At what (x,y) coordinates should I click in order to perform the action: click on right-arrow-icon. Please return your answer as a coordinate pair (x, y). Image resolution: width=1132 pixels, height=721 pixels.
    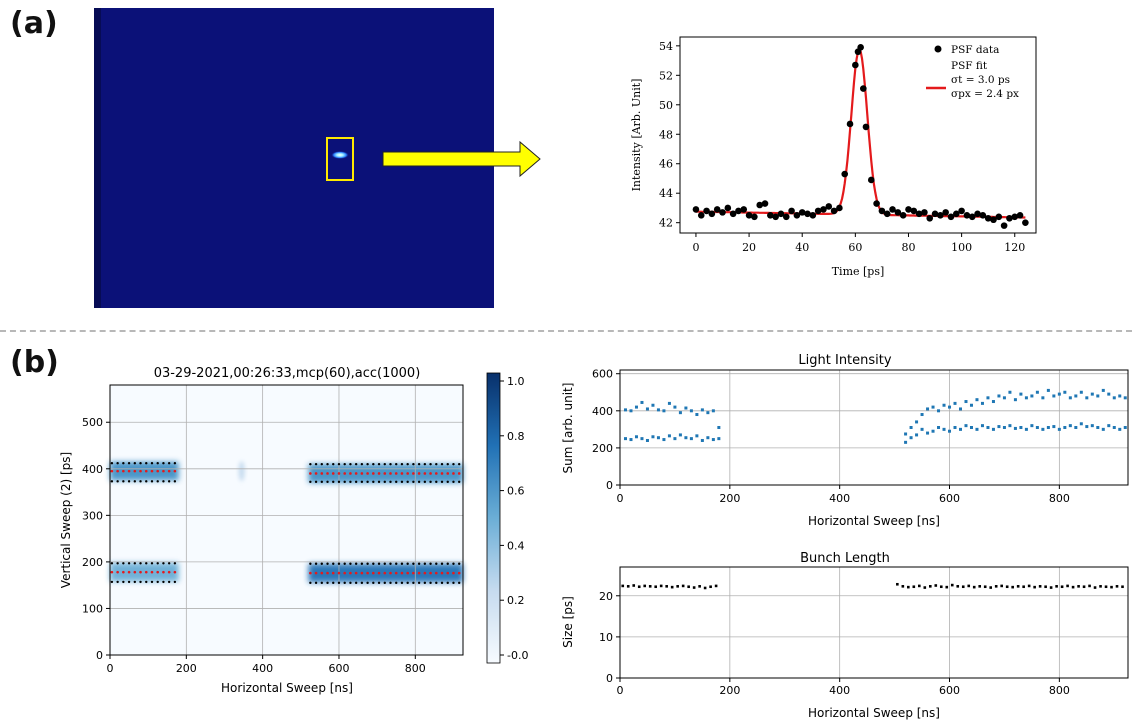
    Looking at the image, I should click on (461, 159).